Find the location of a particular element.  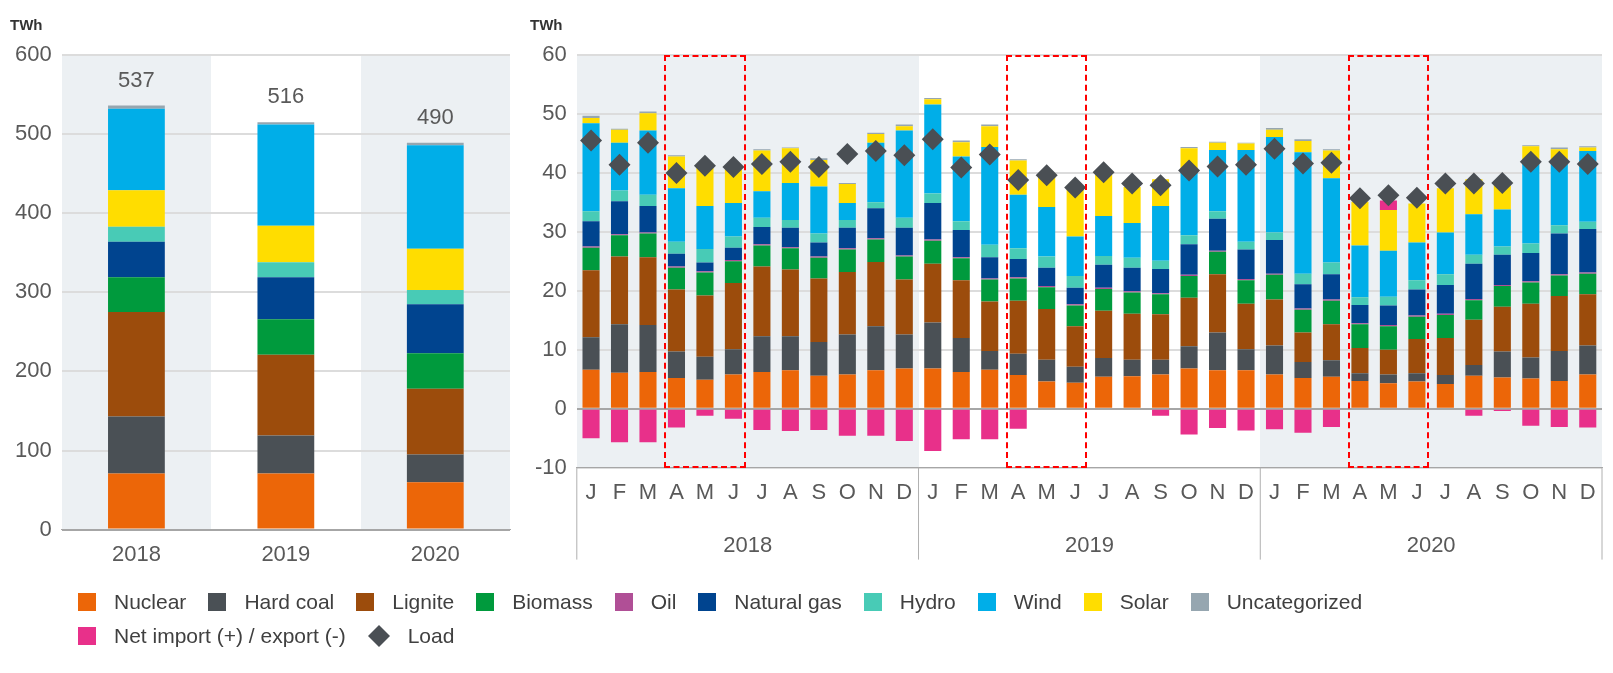

y-tick-label: 600 is located at coordinates (33, 54).